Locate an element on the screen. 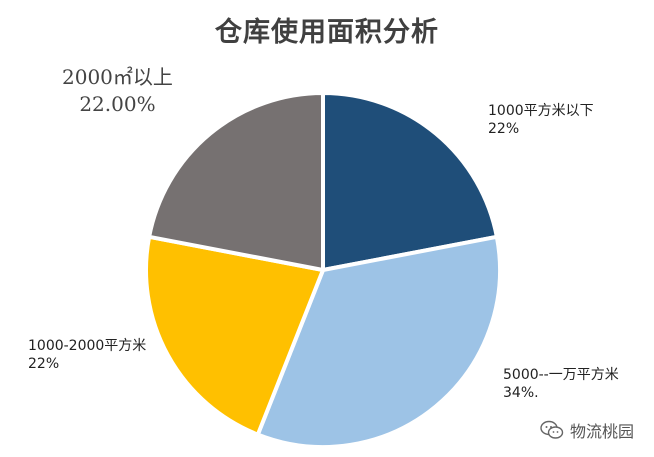  chart-title: 仓库使用面积分析 is located at coordinates (327, 32).